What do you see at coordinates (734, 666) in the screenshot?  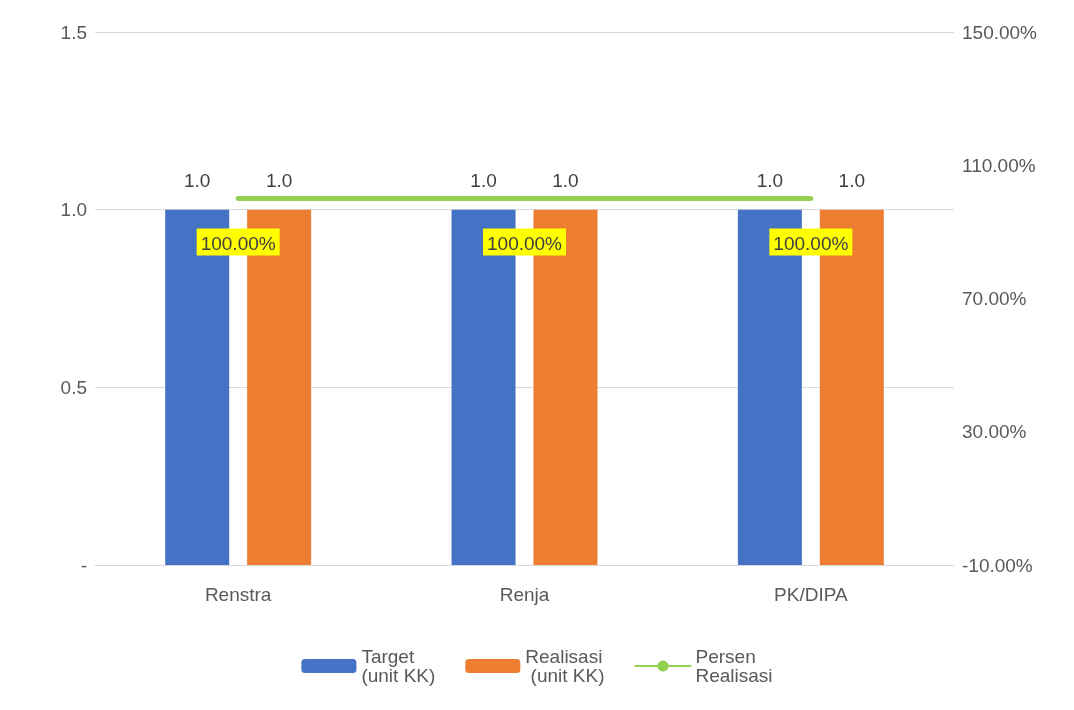 I see `legend-label: Persen Realisasi` at bounding box center [734, 666].